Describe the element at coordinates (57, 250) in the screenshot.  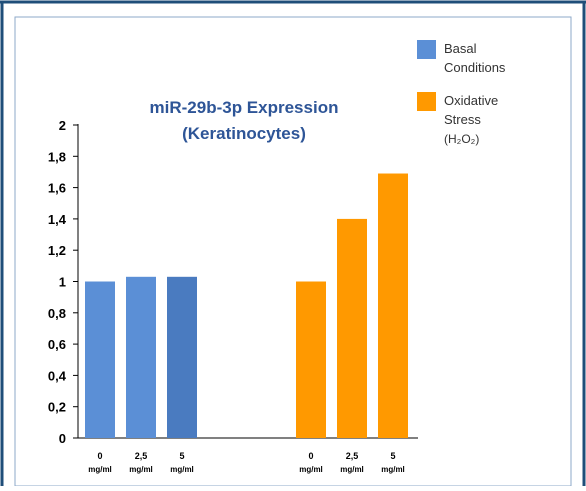
I see `y-tick-label: 1,2` at that location.